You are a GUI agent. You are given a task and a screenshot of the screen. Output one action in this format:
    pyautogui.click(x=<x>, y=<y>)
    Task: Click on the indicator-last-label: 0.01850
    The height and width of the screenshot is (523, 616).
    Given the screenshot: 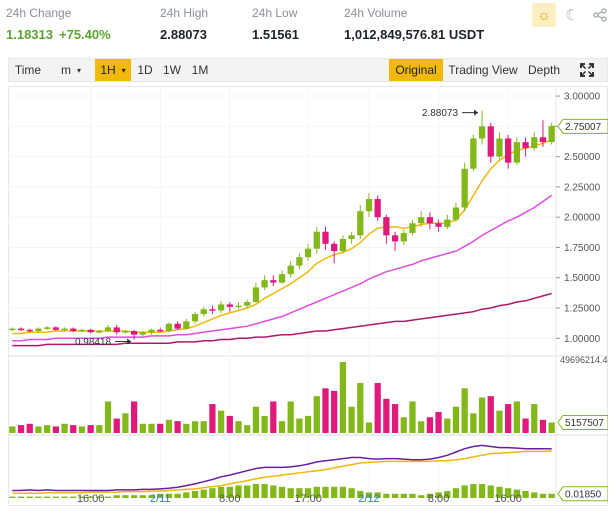 What is the action you would take?
    pyautogui.click(x=583, y=494)
    